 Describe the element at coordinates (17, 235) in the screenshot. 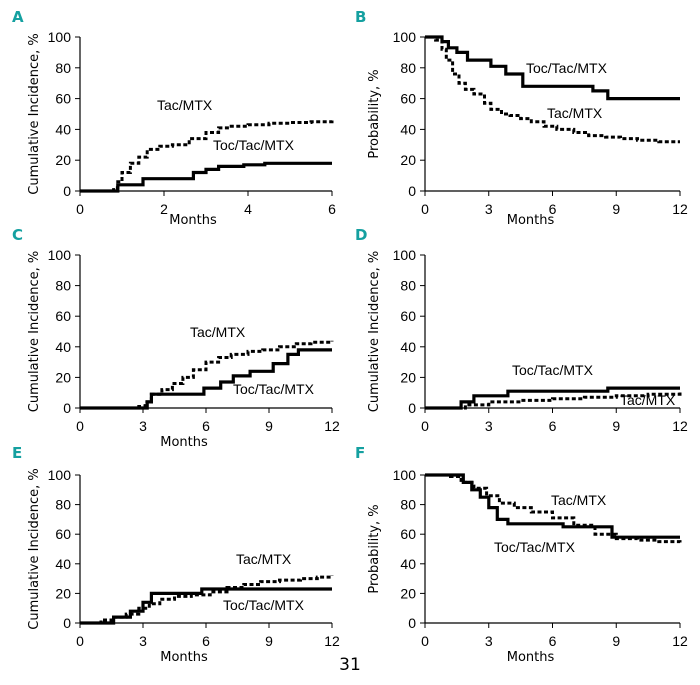

I see `panel-letter: C` at that location.